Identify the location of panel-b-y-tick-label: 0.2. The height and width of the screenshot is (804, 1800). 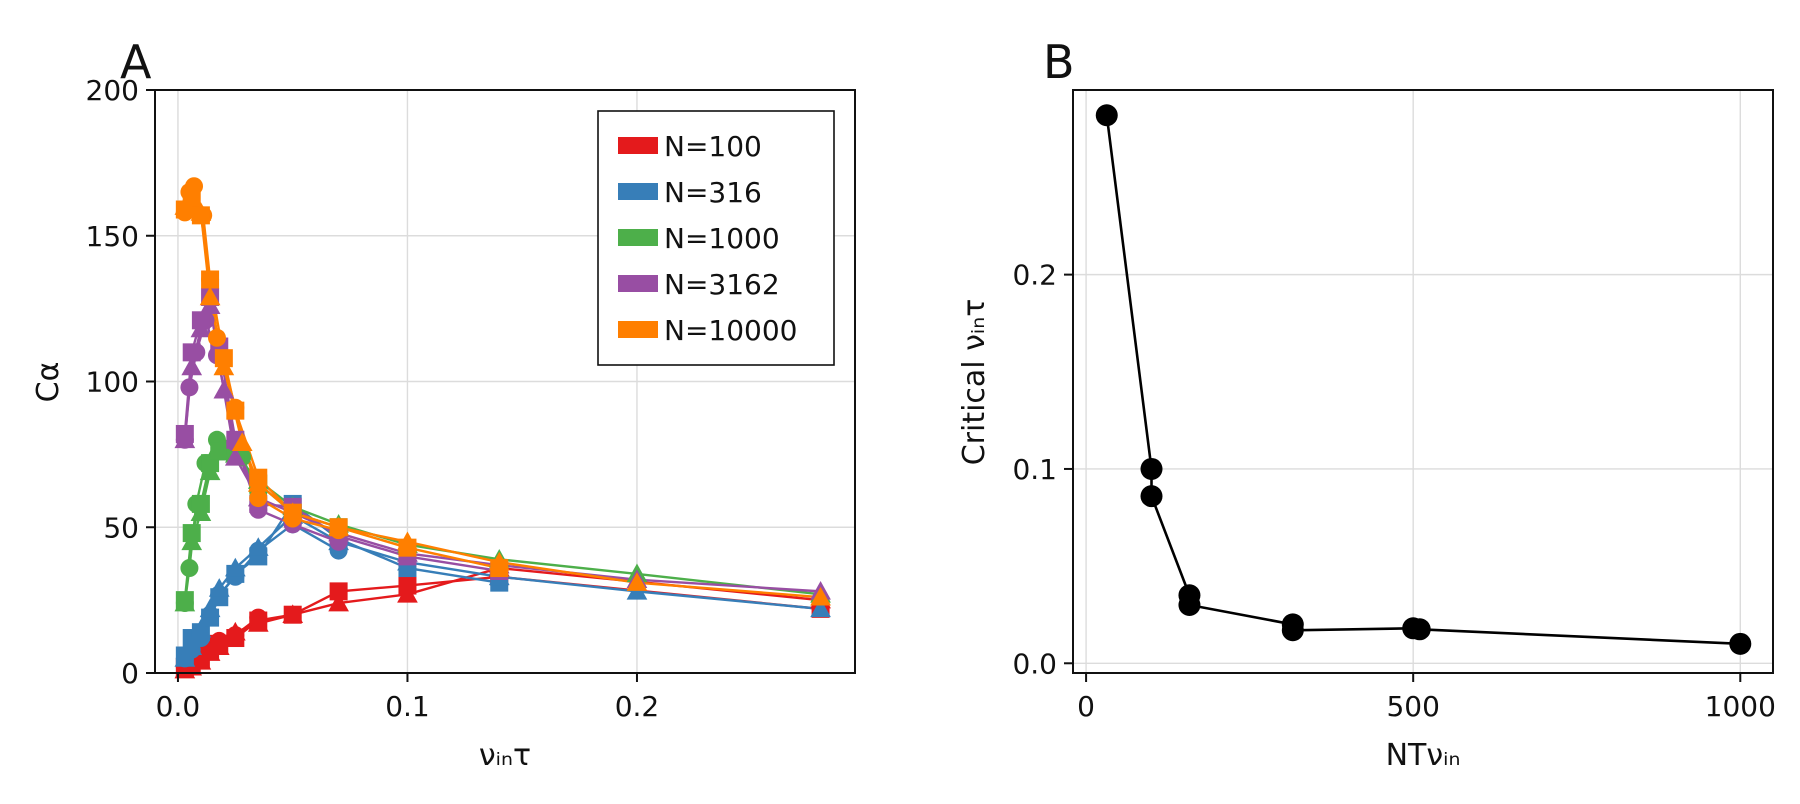
(1034, 275).